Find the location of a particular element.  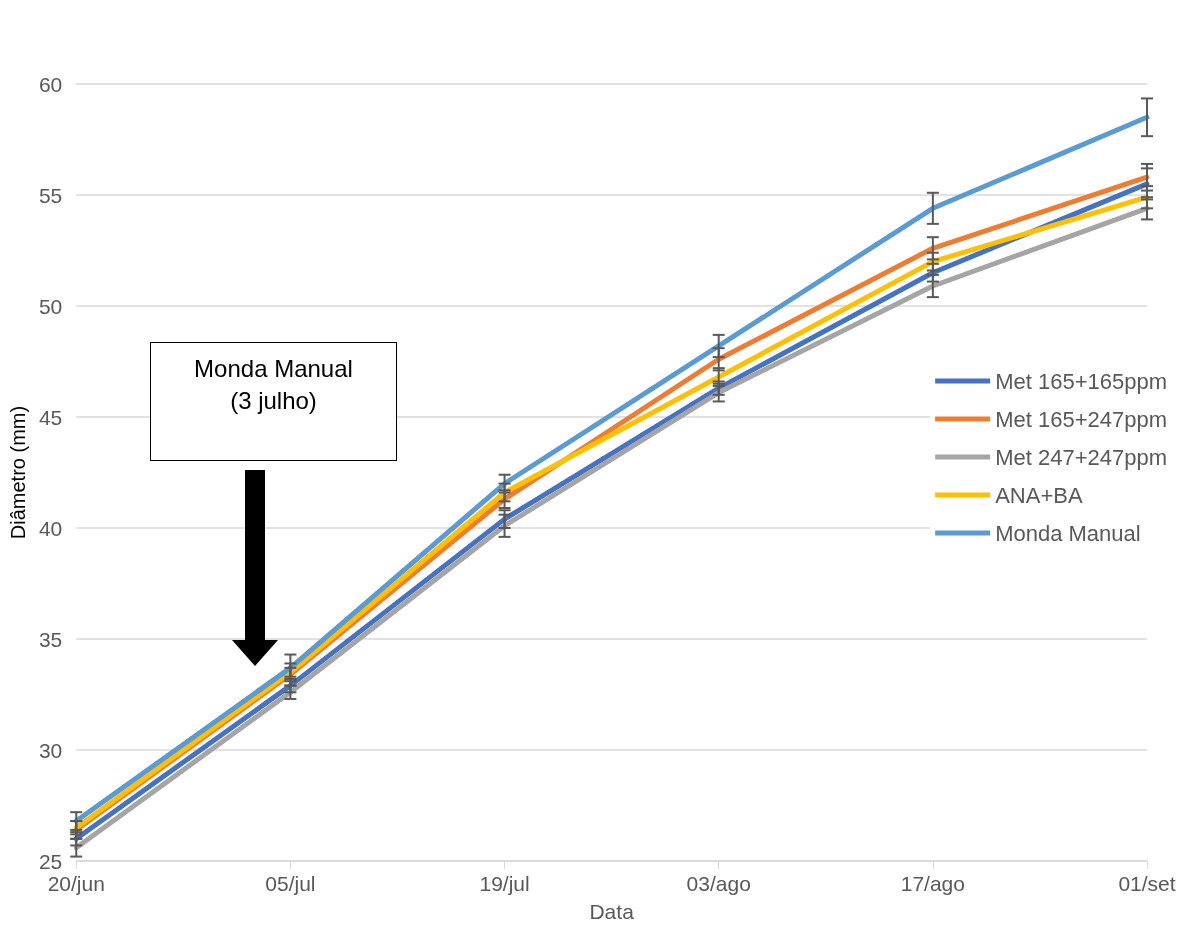

y-tick-label: 25 is located at coordinates (50, 861).